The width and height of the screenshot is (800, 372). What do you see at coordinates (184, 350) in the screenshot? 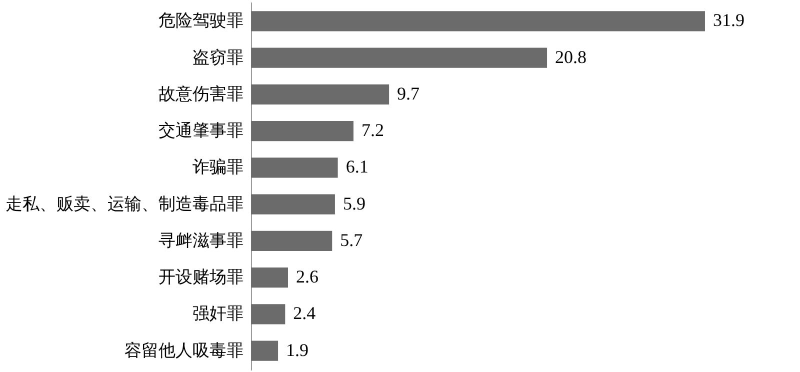
I see `y-tick-label: 容留他人吸毒罪` at bounding box center [184, 350].